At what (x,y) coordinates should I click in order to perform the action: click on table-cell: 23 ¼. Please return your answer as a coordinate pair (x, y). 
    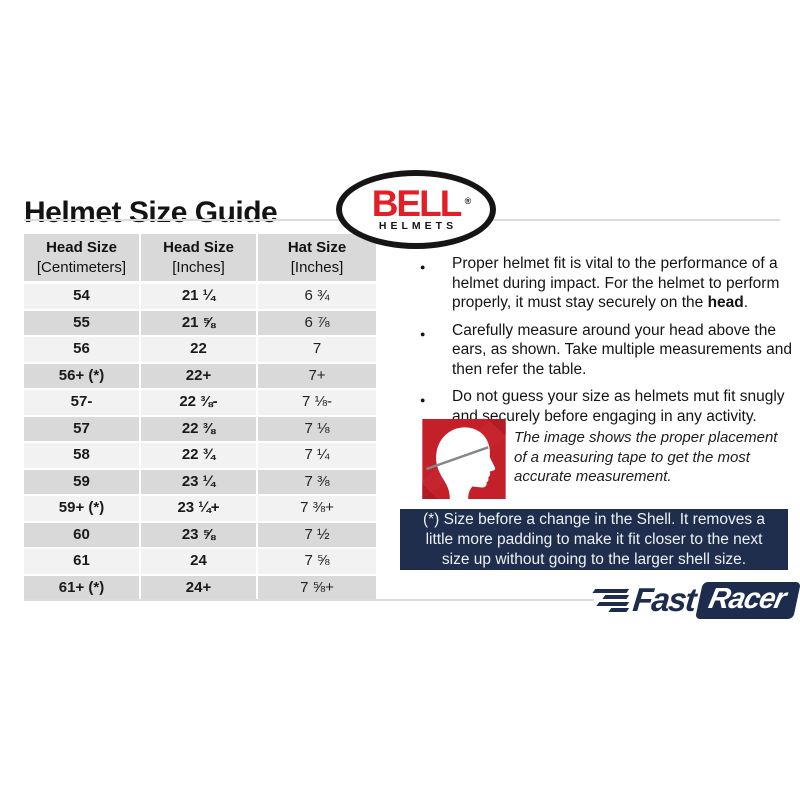
    Looking at the image, I should click on (198, 481).